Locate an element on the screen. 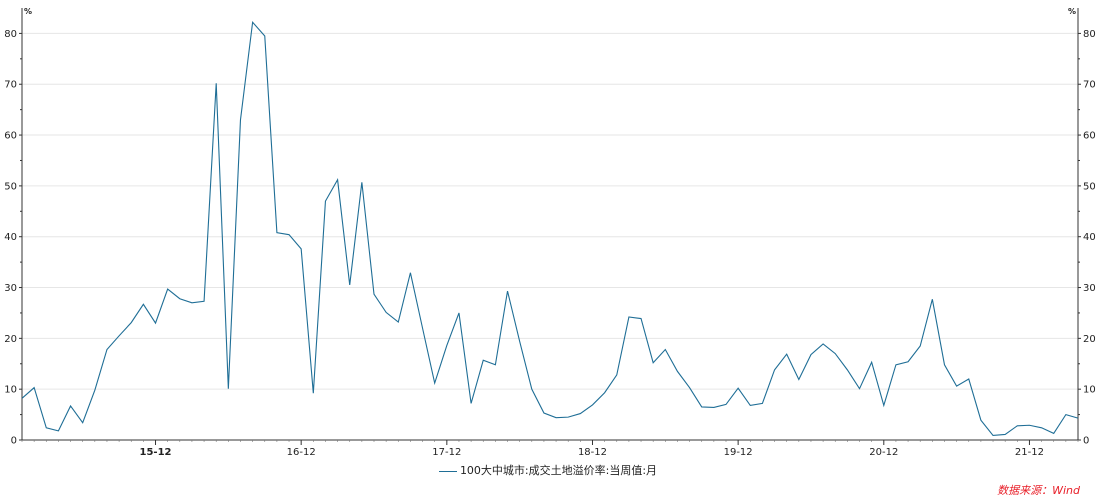 This screenshot has width=1096, height=499. legend-swatch-icon is located at coordinates (447, 471).